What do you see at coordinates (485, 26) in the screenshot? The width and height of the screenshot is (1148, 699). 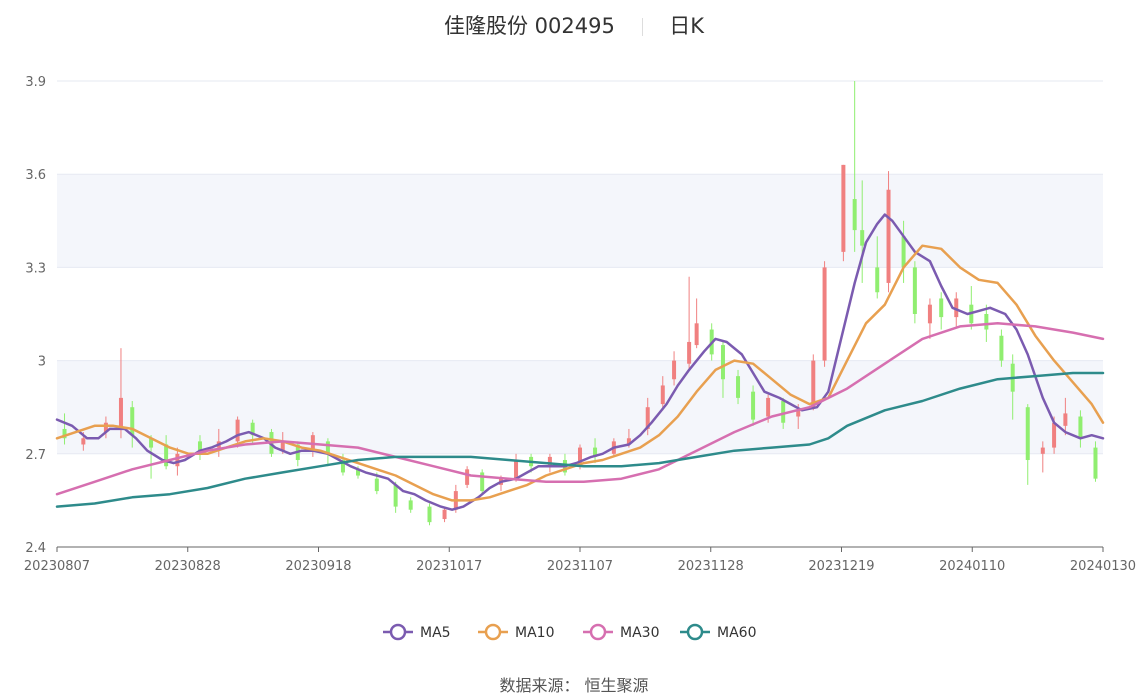 I see `stock-name: 佳隆股份` at bounding box center [485, 26].